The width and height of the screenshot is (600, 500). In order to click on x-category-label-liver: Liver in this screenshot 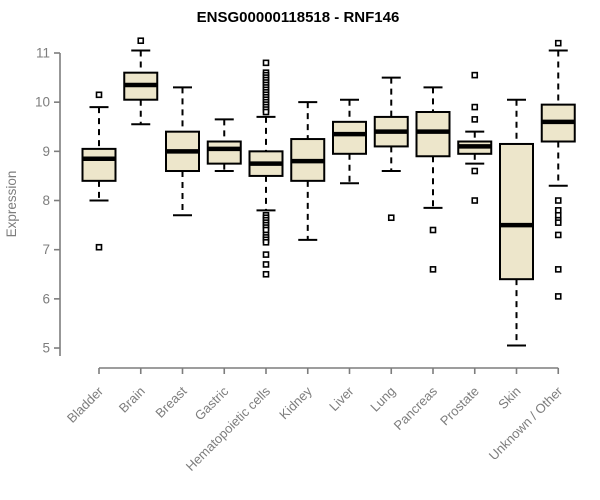, I will do `click(341, 398)`.